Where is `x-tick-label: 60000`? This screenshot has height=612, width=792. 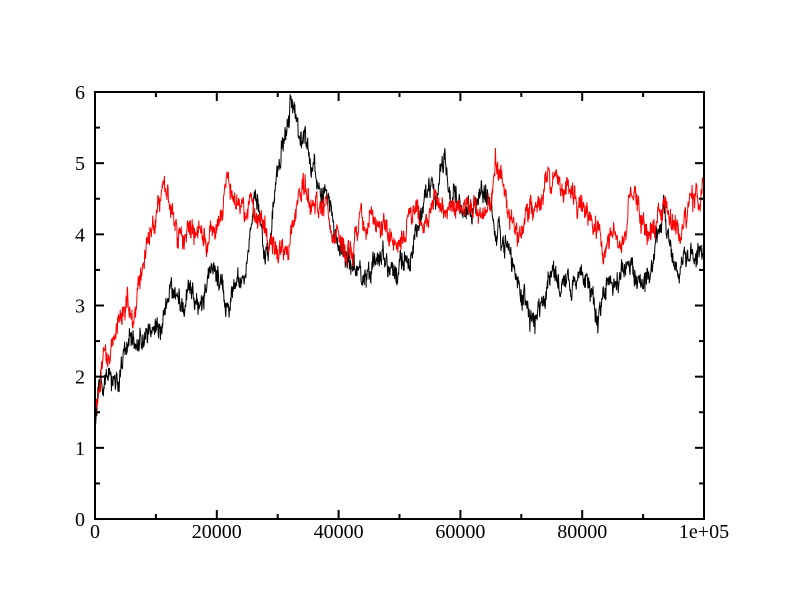 x-tick-label: 60000 is located at coordinates (460, 532).